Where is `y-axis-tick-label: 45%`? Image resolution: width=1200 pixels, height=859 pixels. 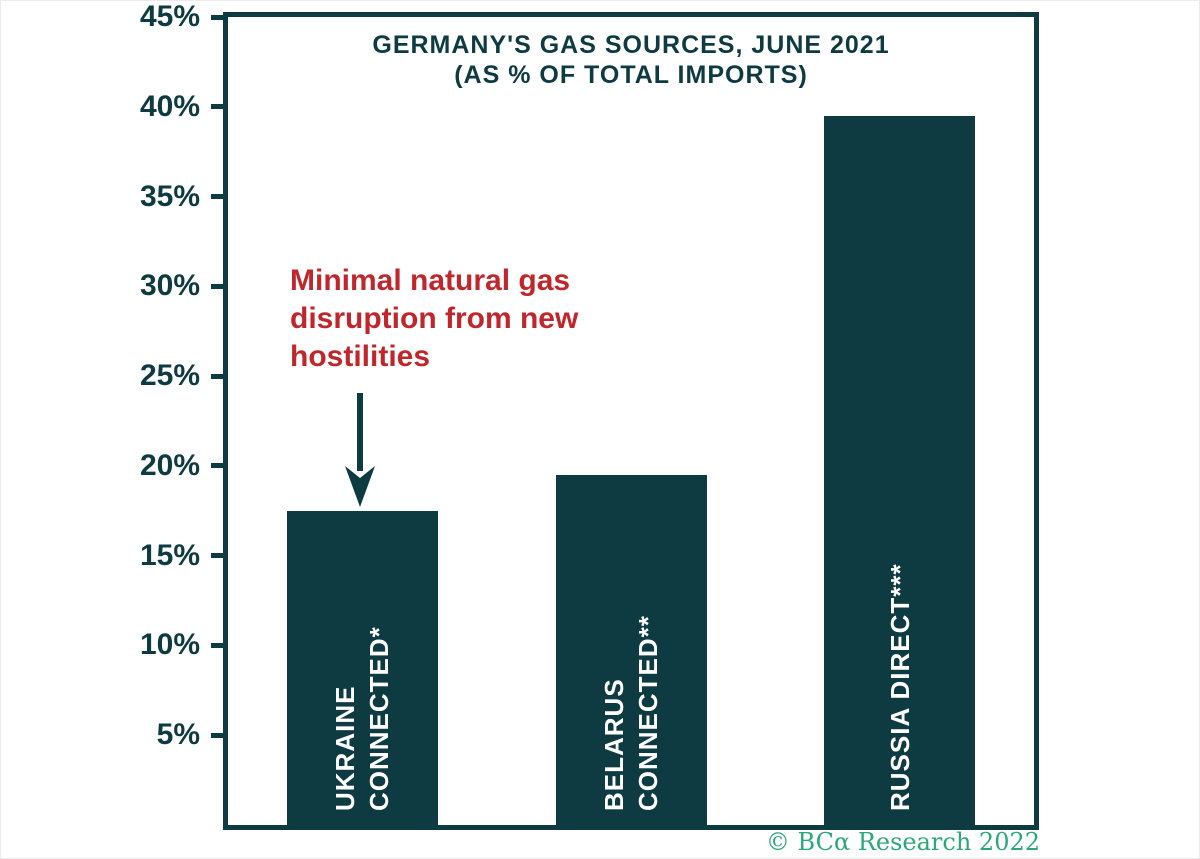 y-axis-tick-label: 45% is located at coordinates (169, 16).